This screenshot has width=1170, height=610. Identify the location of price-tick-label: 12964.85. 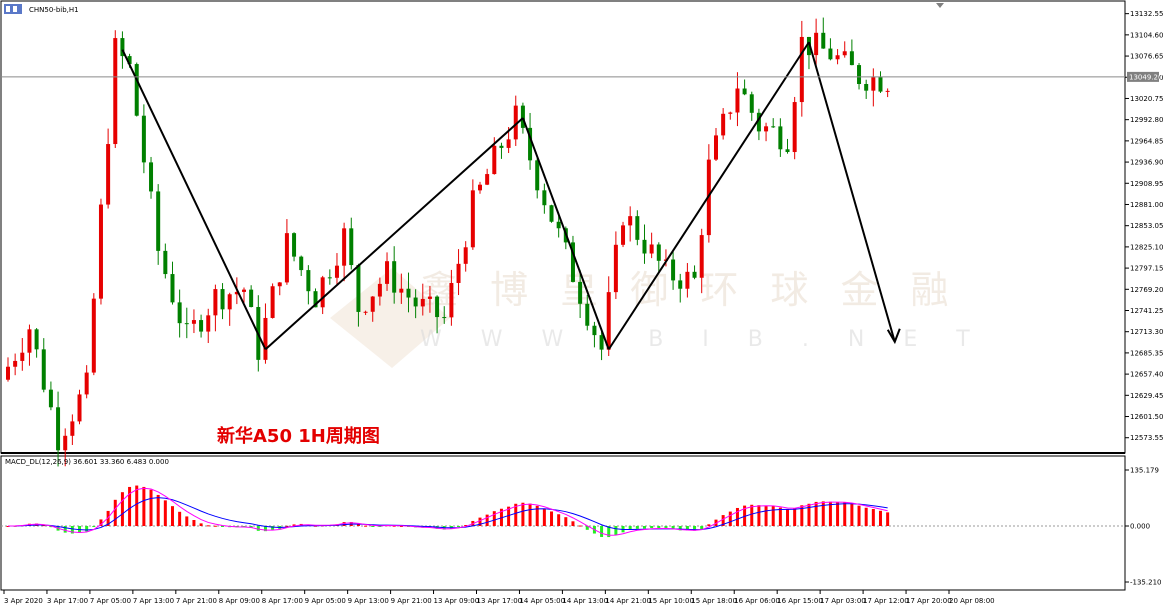
(1146, 141).